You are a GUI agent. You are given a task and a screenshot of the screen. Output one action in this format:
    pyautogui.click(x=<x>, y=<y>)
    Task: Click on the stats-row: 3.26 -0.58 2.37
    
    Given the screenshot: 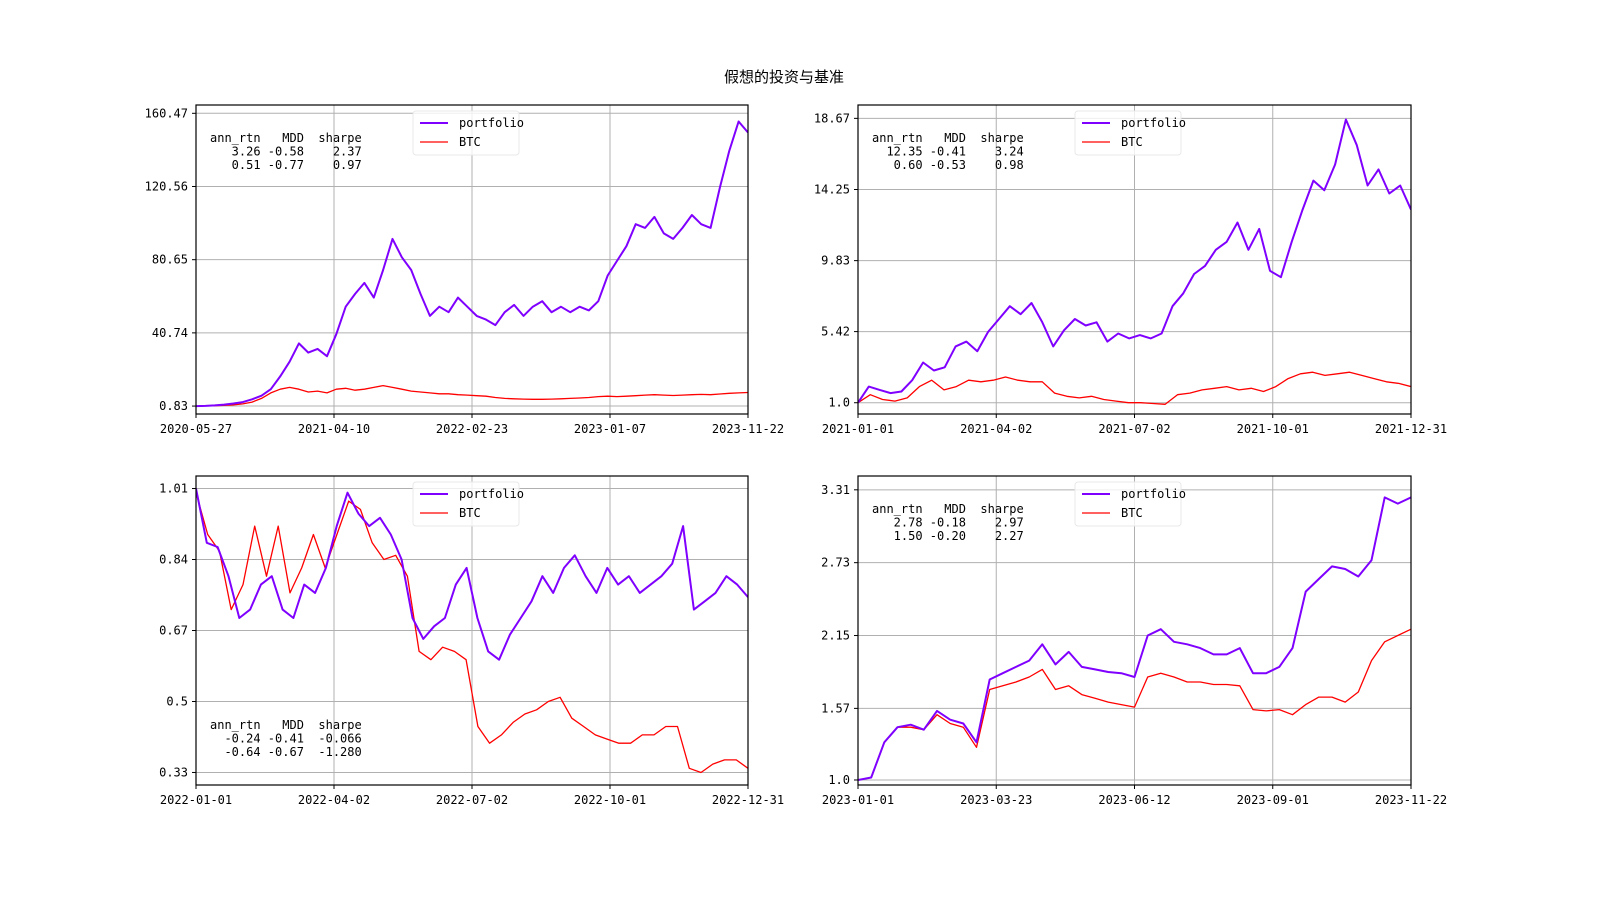 What is the action you would take?
    pyautogui.click(x=286, y=152)
    